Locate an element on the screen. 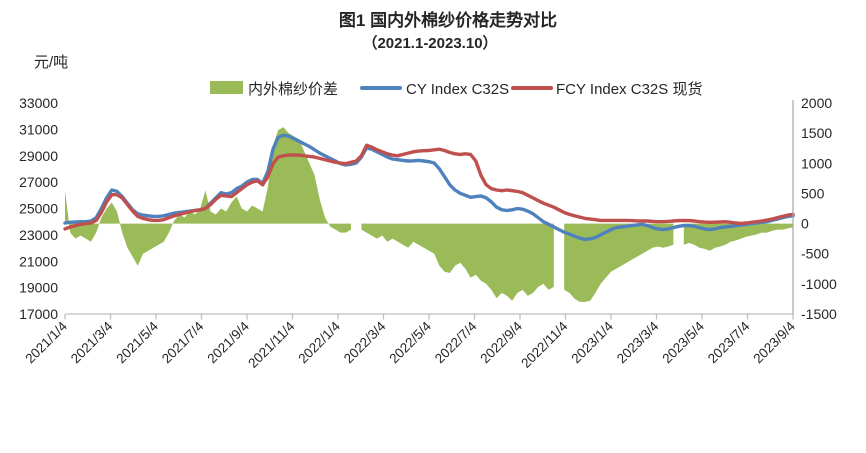 This screenshot has height=453, width=866. left-axis-tick-label: 33000 is located at coordinates (38, 103).